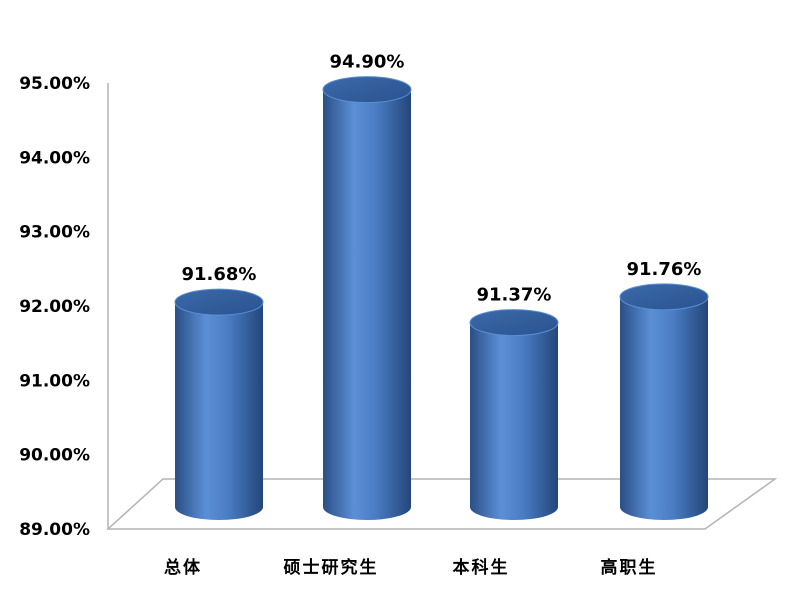 This screenshot has height=601, width=800. What do you see at coordinates (54, 530) in the screenshot?
I see `y-tick-label: 89.00%` at bounding box center [54, 530].